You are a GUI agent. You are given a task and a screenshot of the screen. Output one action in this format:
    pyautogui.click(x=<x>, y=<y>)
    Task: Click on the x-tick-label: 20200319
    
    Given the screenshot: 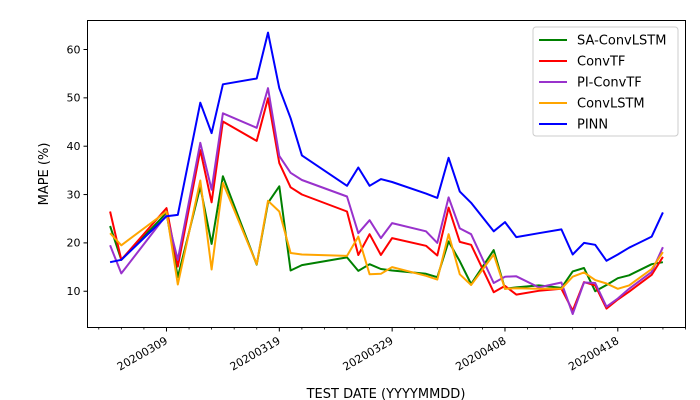 What is the action you would take?
    pyautogui.click(x=255, y=353)
    